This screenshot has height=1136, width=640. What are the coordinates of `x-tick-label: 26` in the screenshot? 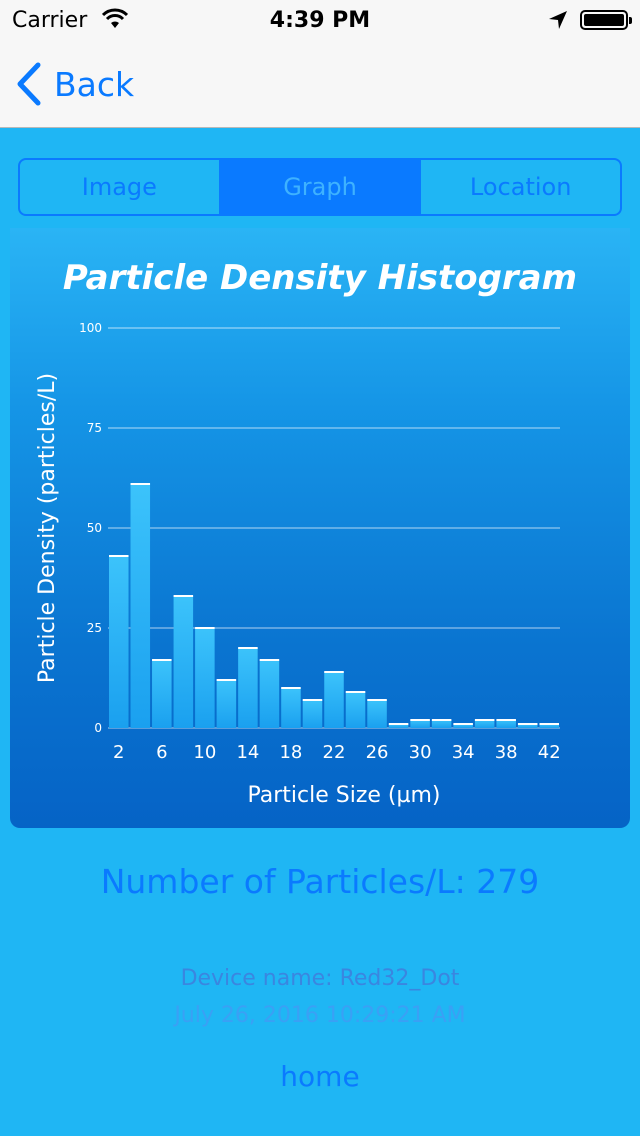 It's located at (377, 752).